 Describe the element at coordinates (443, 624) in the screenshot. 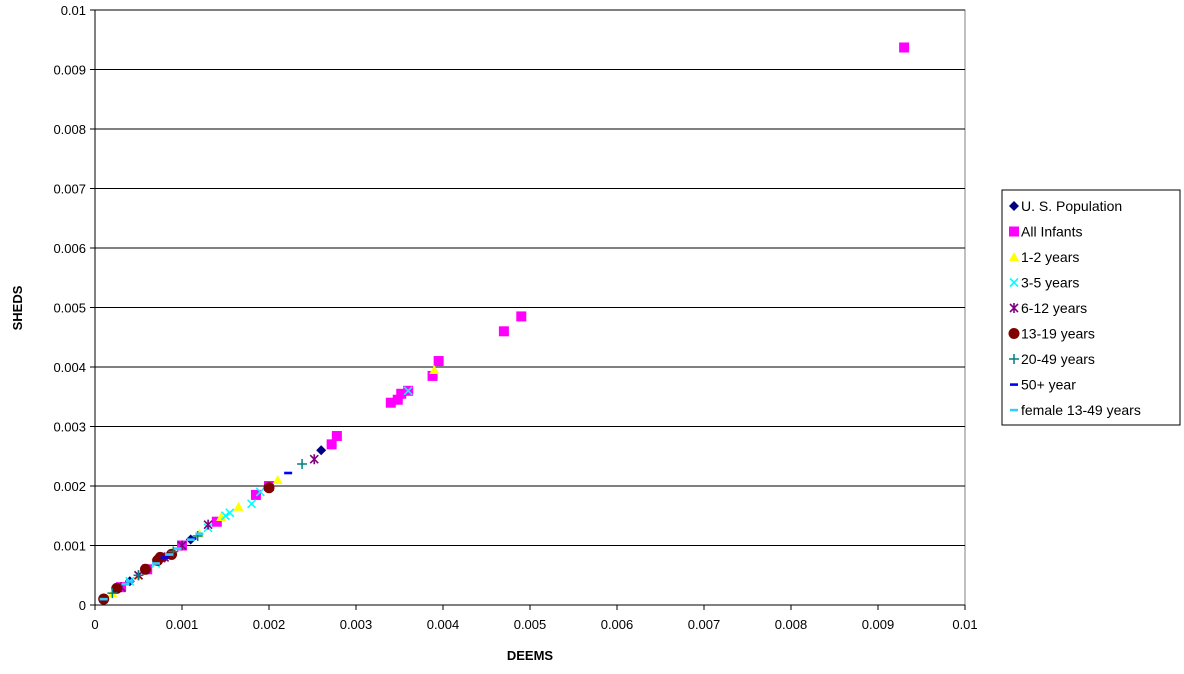

I see `x-tick-label: 0.004` at that location.